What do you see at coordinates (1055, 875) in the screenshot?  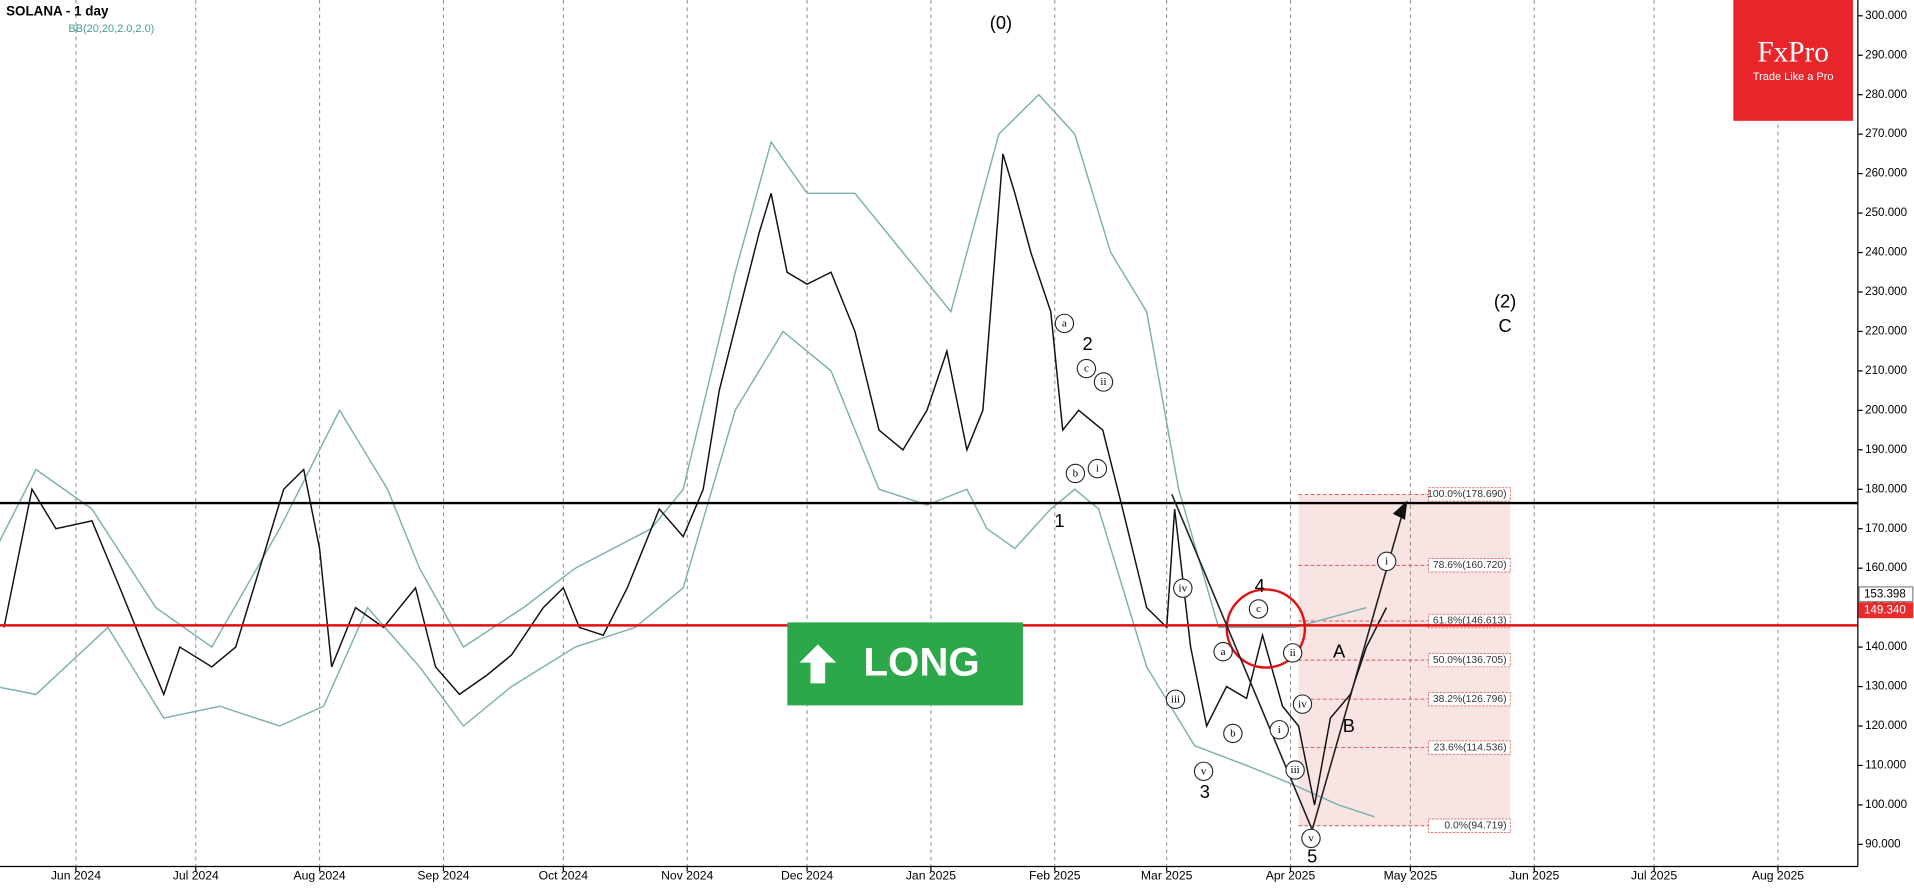 I see `x-tick-label: Feb 2025` at bounding box center [1055, 875].